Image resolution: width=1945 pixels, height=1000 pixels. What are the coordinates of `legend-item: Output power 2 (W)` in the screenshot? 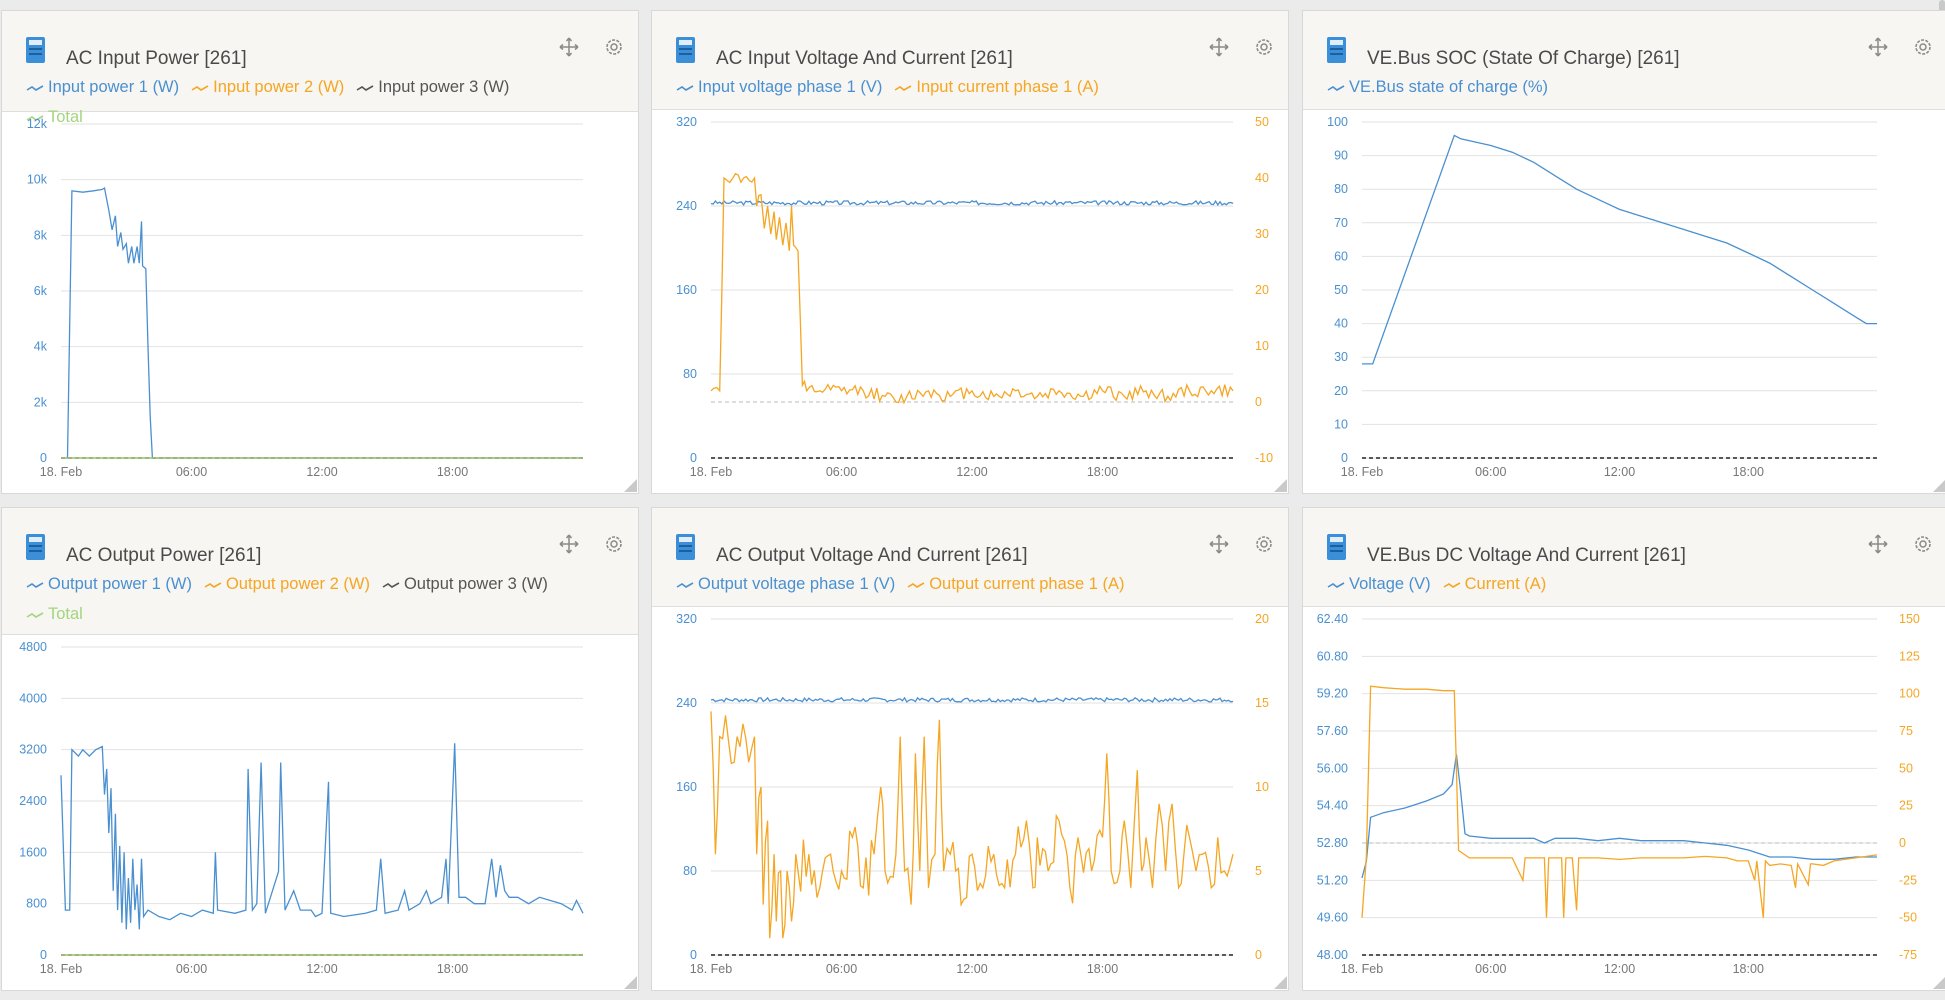 It's located at (287, 584).